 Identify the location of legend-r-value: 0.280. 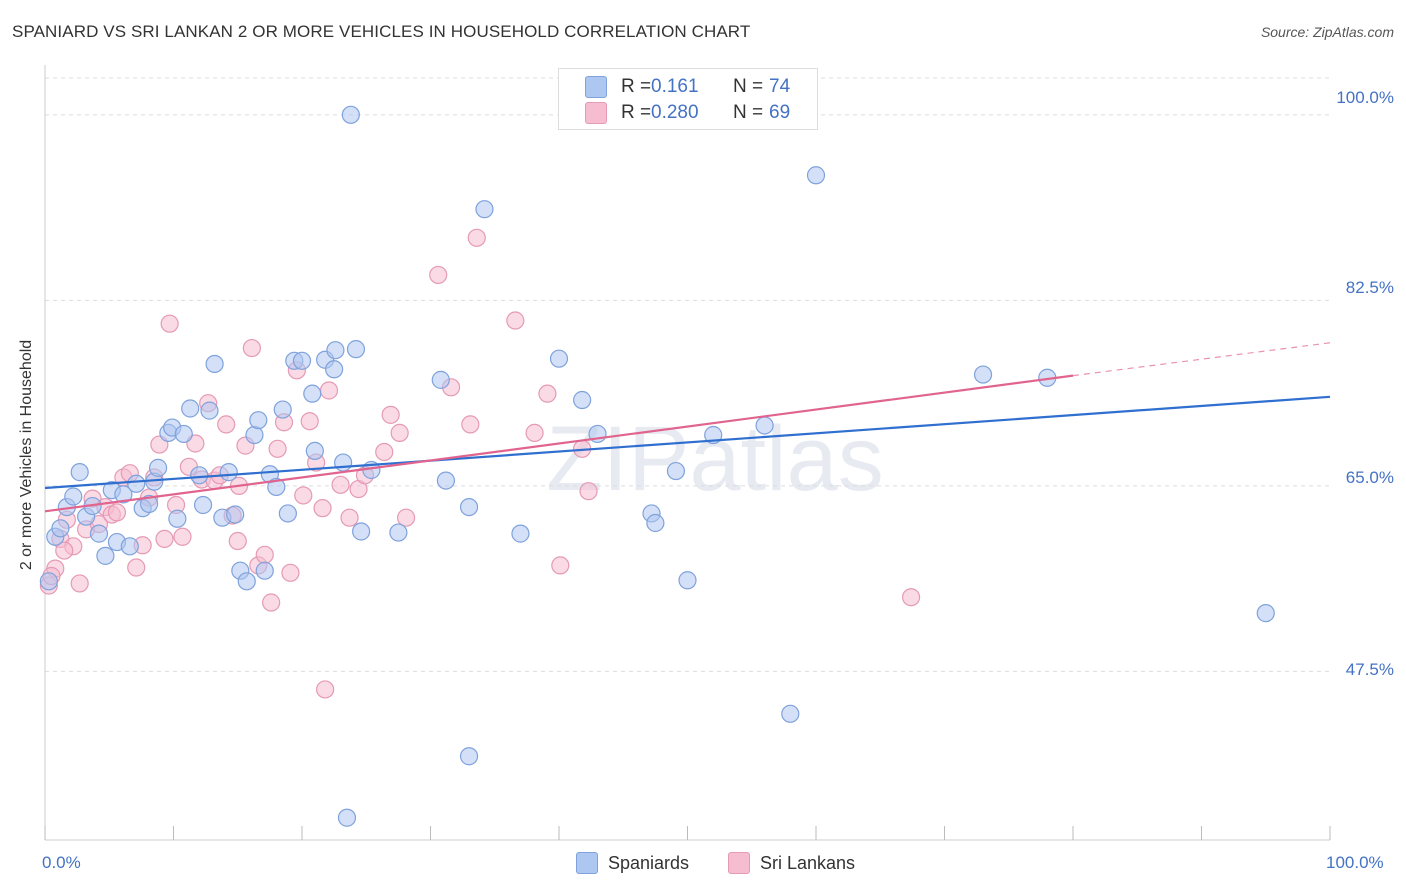
(675, 112).